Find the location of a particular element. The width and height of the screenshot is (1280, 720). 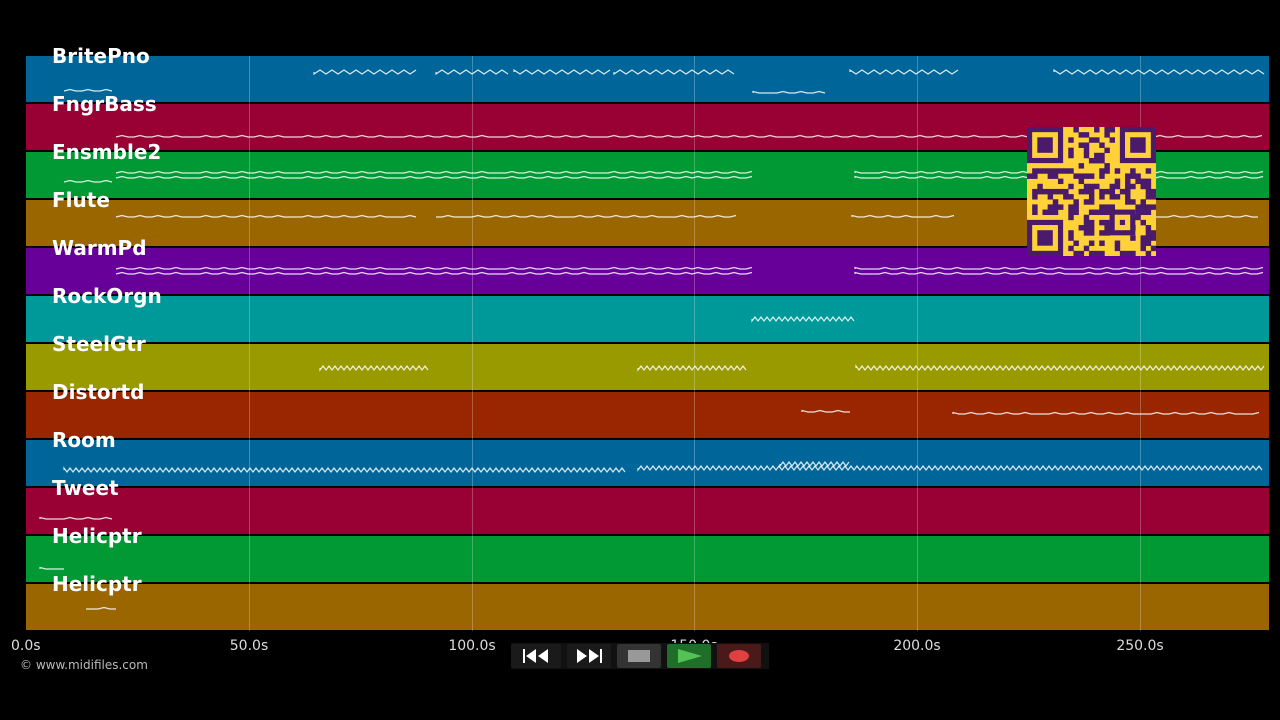

fast-forward-button is located at coordinates (589, 656).